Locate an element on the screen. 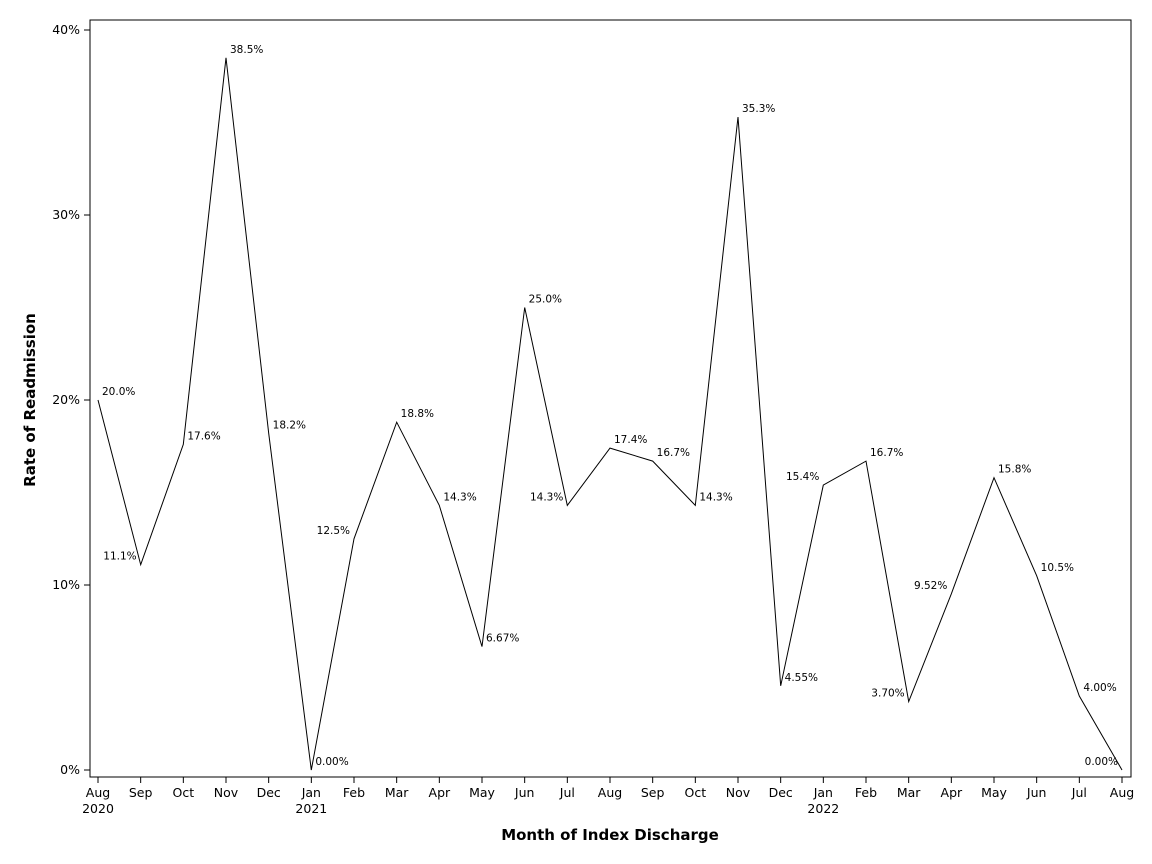 Image resolution: width=1152 pixels, height=864 pixels. data-label: 35.3% is located at coordinates (758, 109).